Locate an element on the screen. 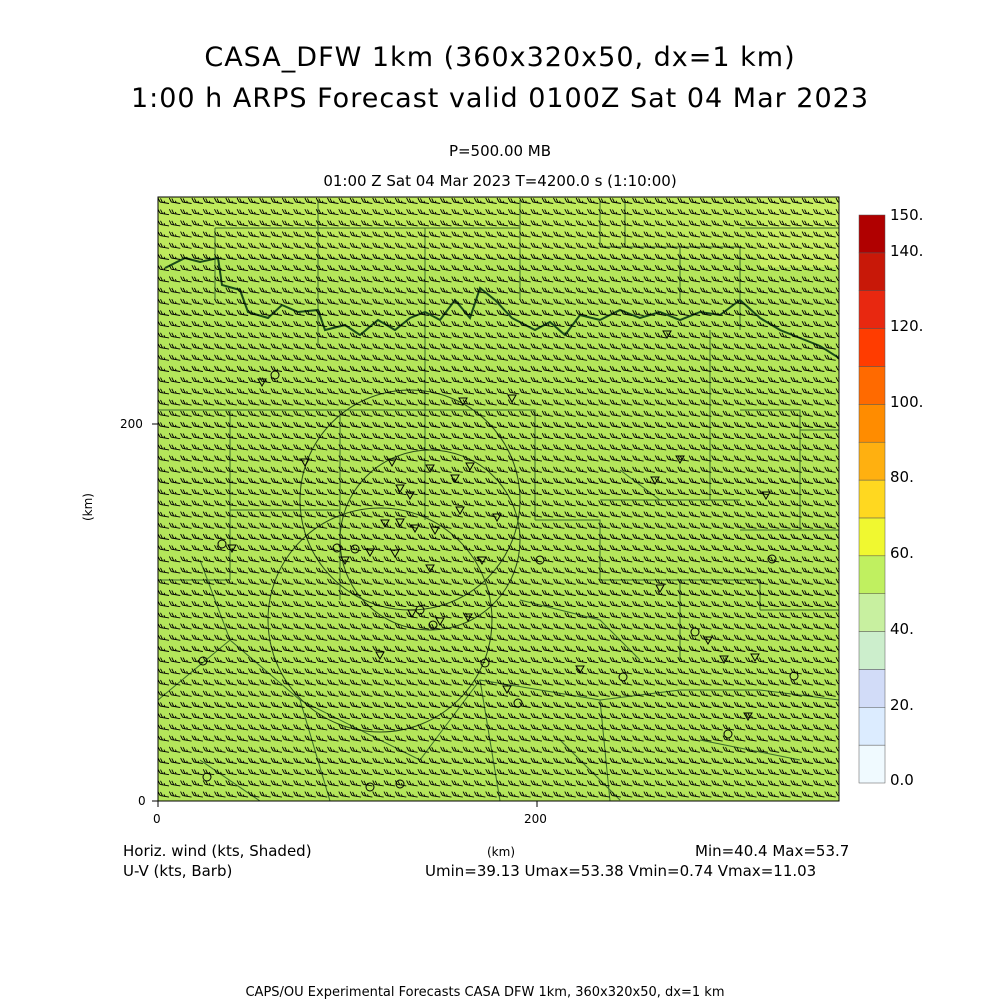 The width and height of the screenshot is (1000, 1000). colorbar-swatch is located at coordinates (872, 461).